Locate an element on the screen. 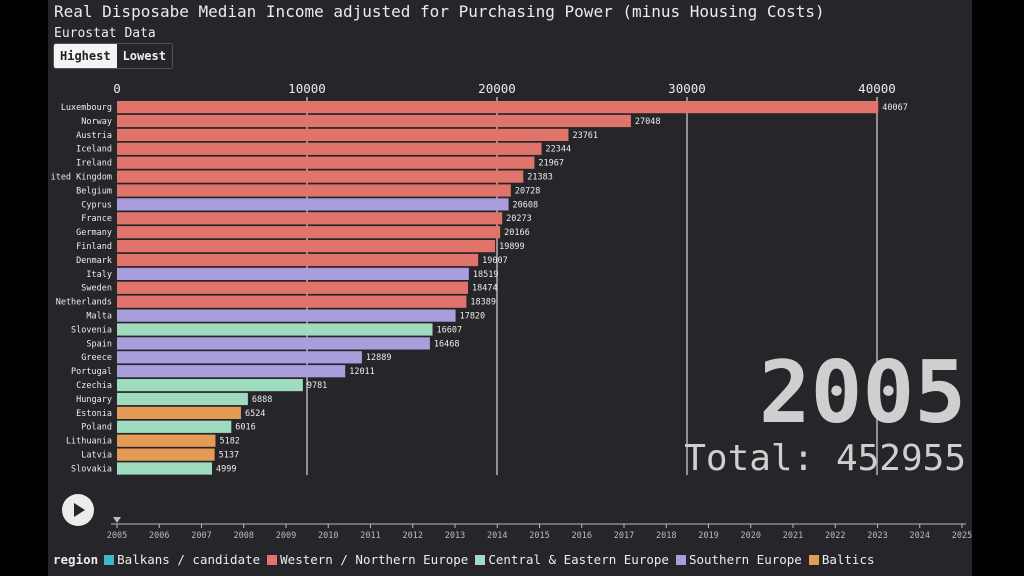 The height and width of the screenshot is (576, 1024). total-value: Total: 452955 is located at coordinates (825, 458).